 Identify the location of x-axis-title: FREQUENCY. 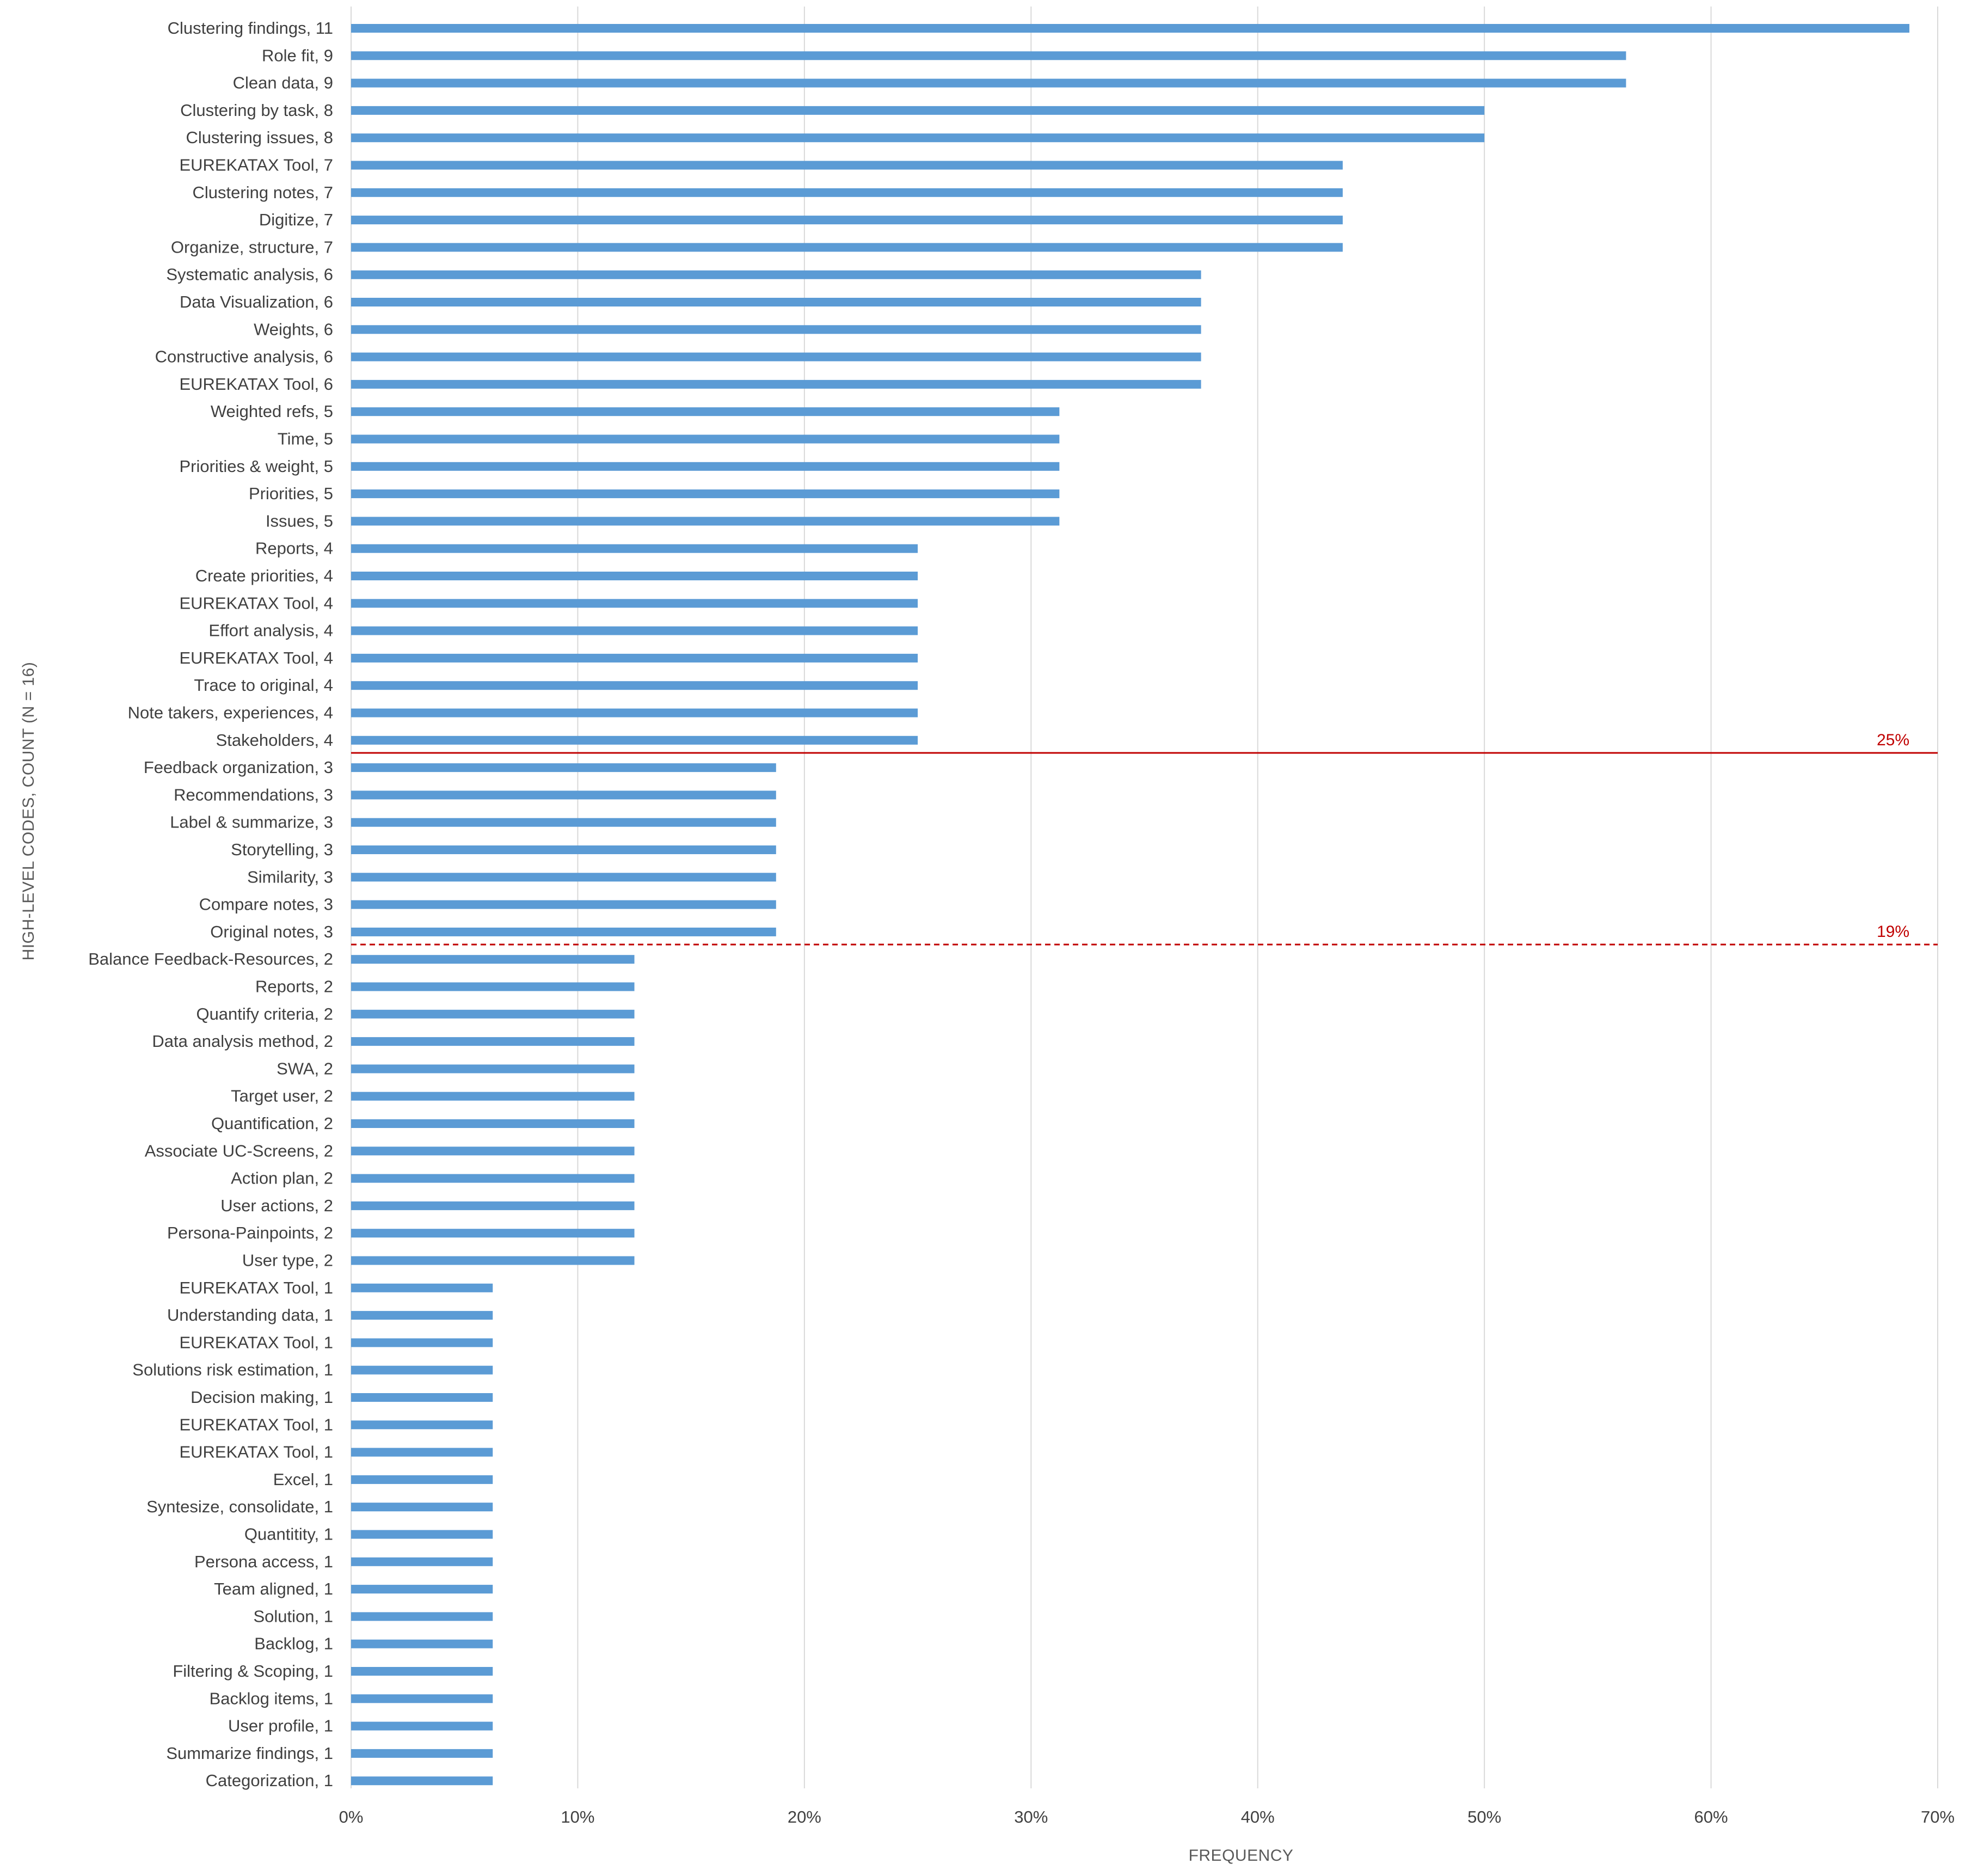
(1241, 1856).